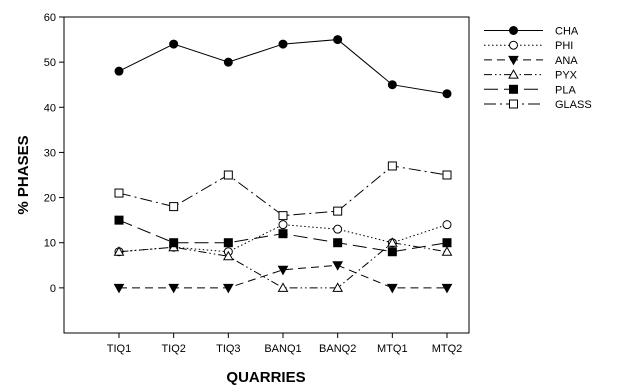 The height and width of the screenshot is (387, 641). Describe the element at coordinates (531, 32) in the screenshot. I see `legend-item-cha: CHA` at that location.